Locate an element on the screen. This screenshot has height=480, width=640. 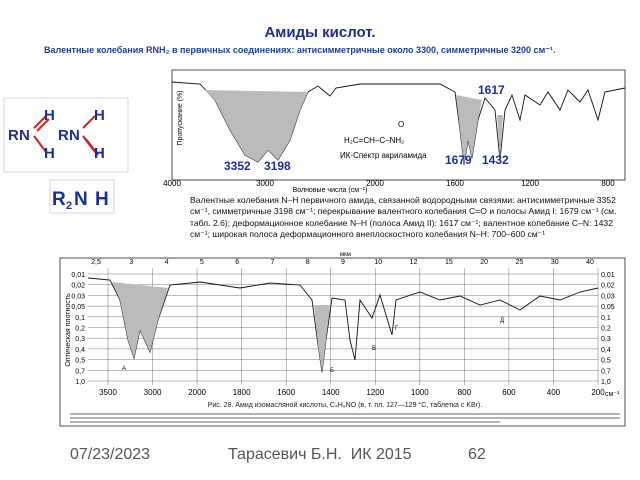
inset-label: ИК-Спектр акриламида is located at coordinates (383, 155).